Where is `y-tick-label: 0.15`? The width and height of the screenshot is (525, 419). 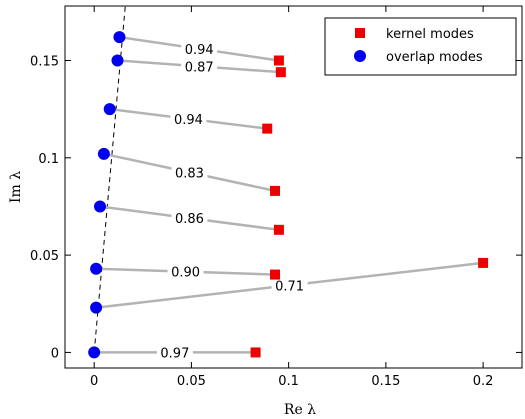
y-tick-label: 0.15 is located at coordinates (44, 61).